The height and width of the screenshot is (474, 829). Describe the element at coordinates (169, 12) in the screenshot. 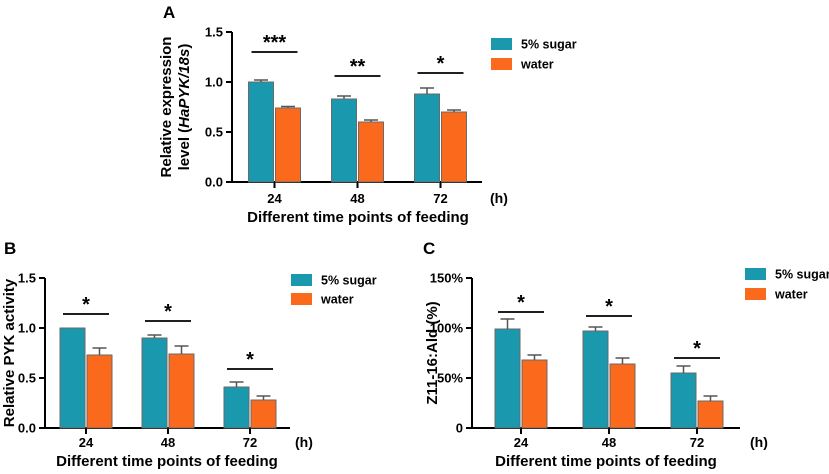

I see `panel-a-letter: A` at that location.